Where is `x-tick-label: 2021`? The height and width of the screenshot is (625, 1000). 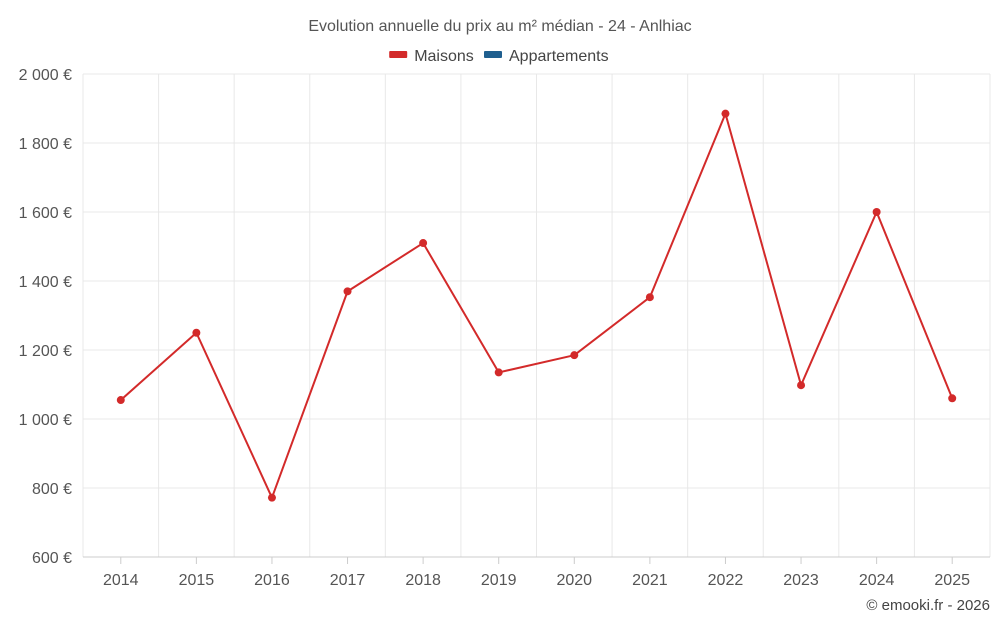
x-tick-label: 2021 is located at coordinates (650, 580).